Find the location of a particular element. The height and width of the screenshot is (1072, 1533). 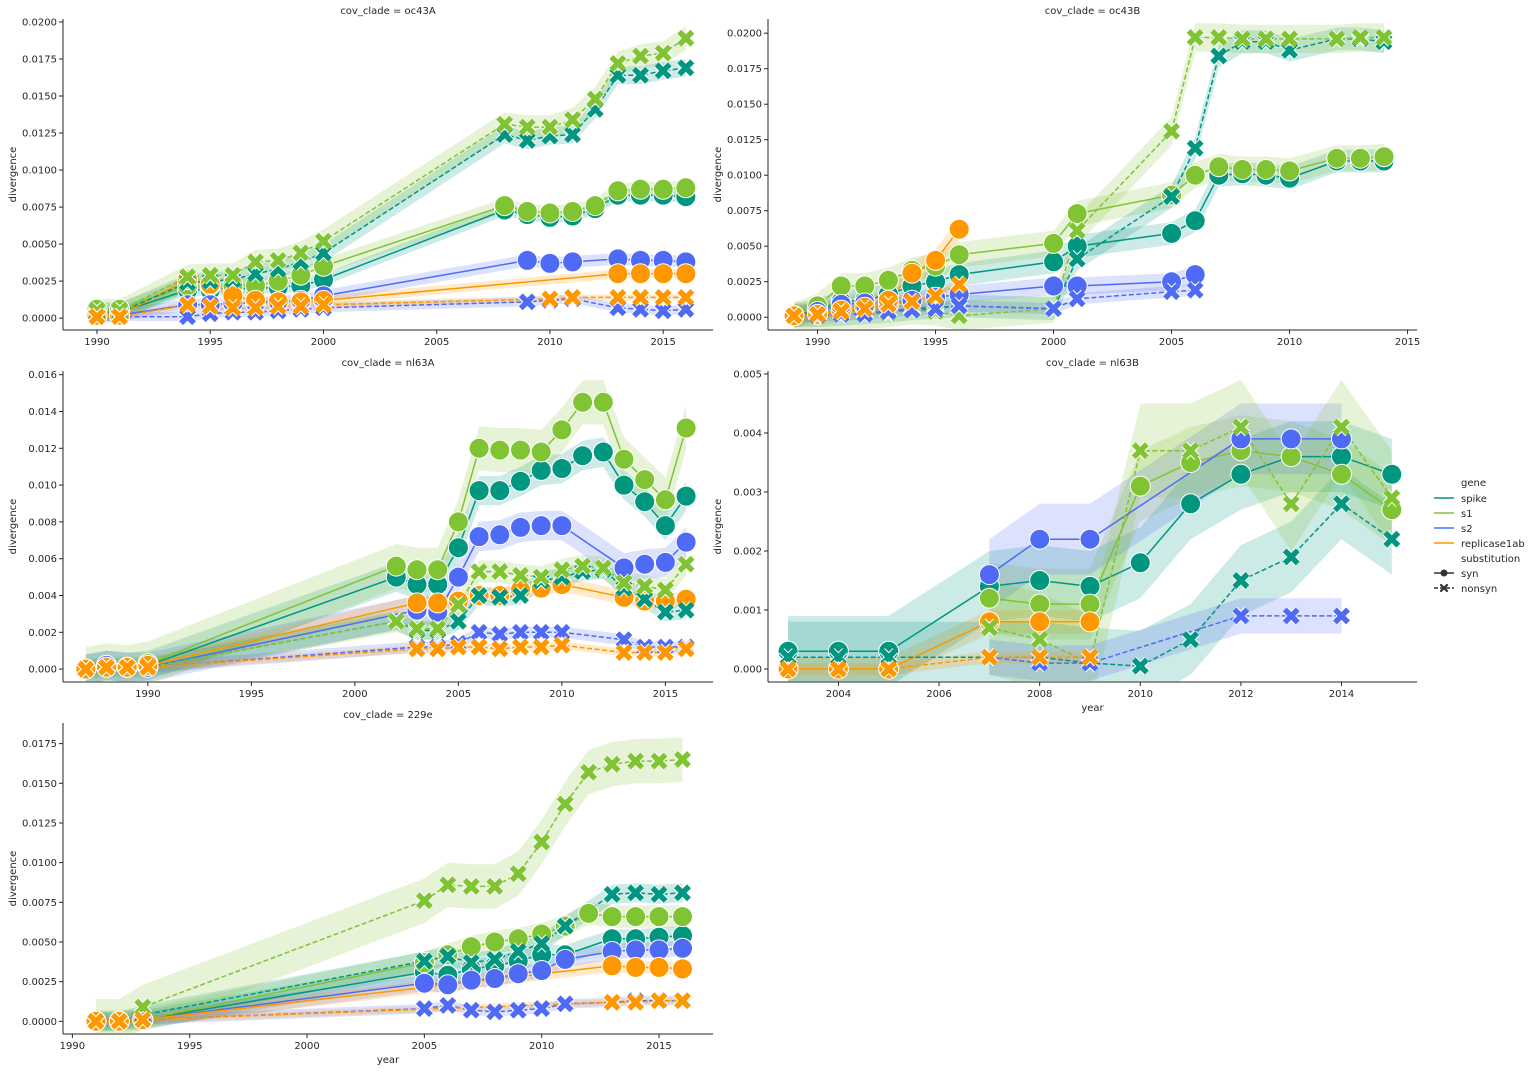

y-tick-label: 0.016 is located at coordinates (42, 375).